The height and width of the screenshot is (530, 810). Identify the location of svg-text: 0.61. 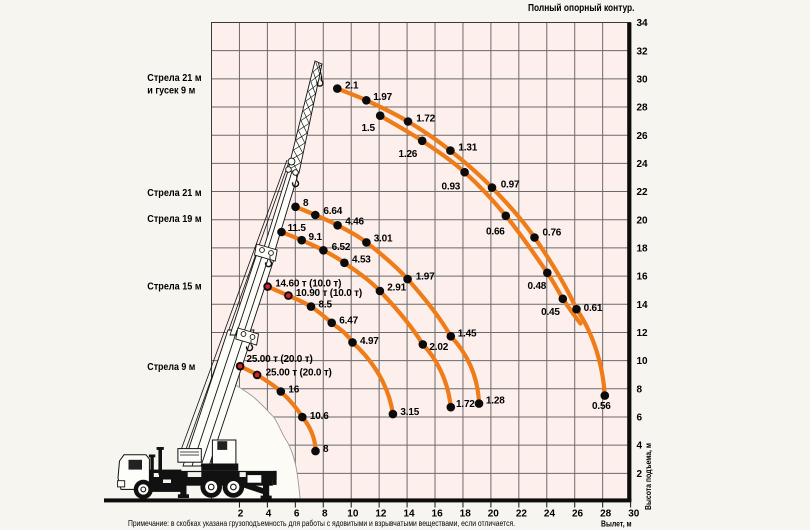
(593, 308).